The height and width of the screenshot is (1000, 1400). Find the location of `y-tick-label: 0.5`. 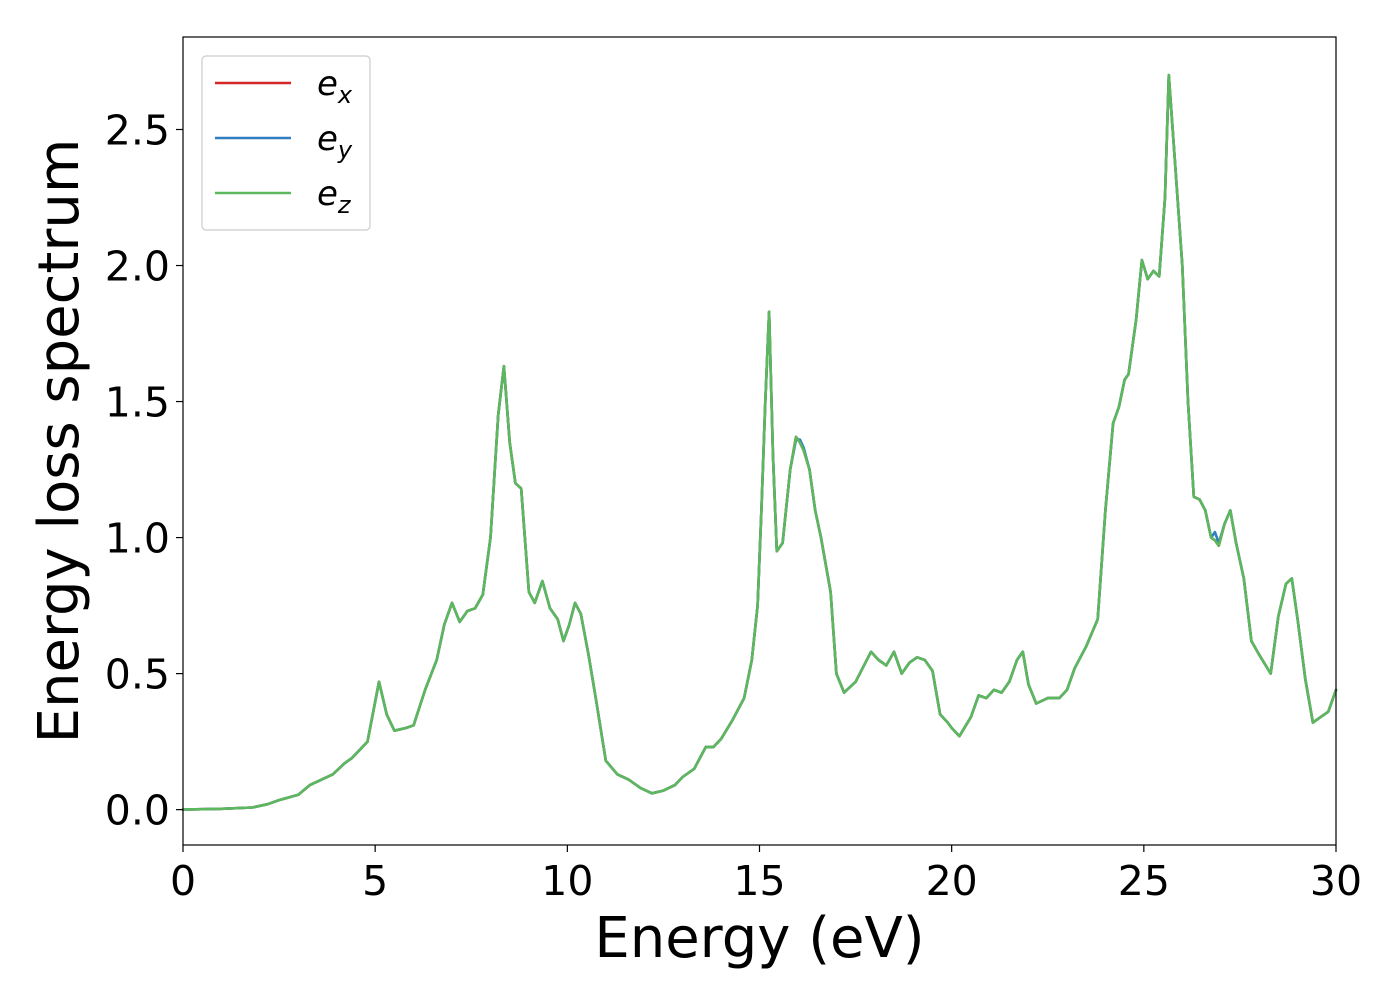

y-tick-label: 0.5 is located at coordinates (137, 675).